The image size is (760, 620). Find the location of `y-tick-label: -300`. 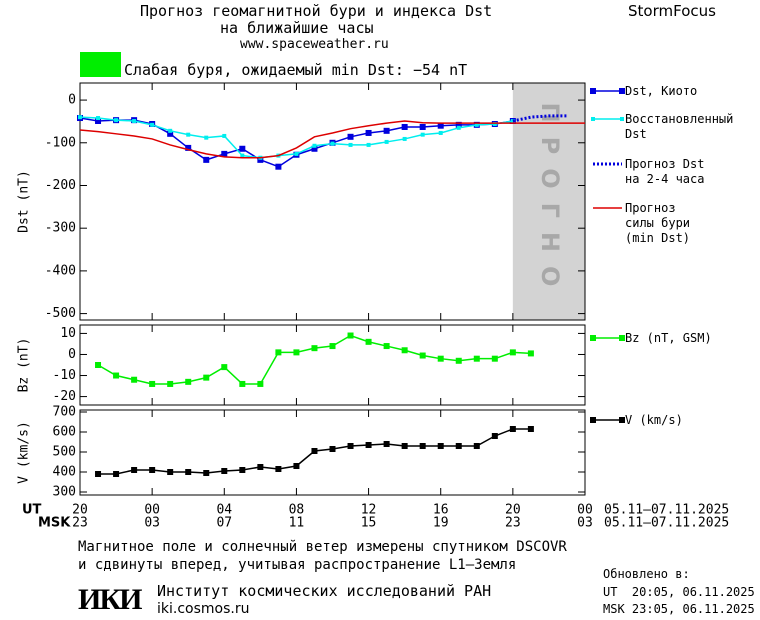

y-tick-label: -300 is located at coordinates (60, 228).